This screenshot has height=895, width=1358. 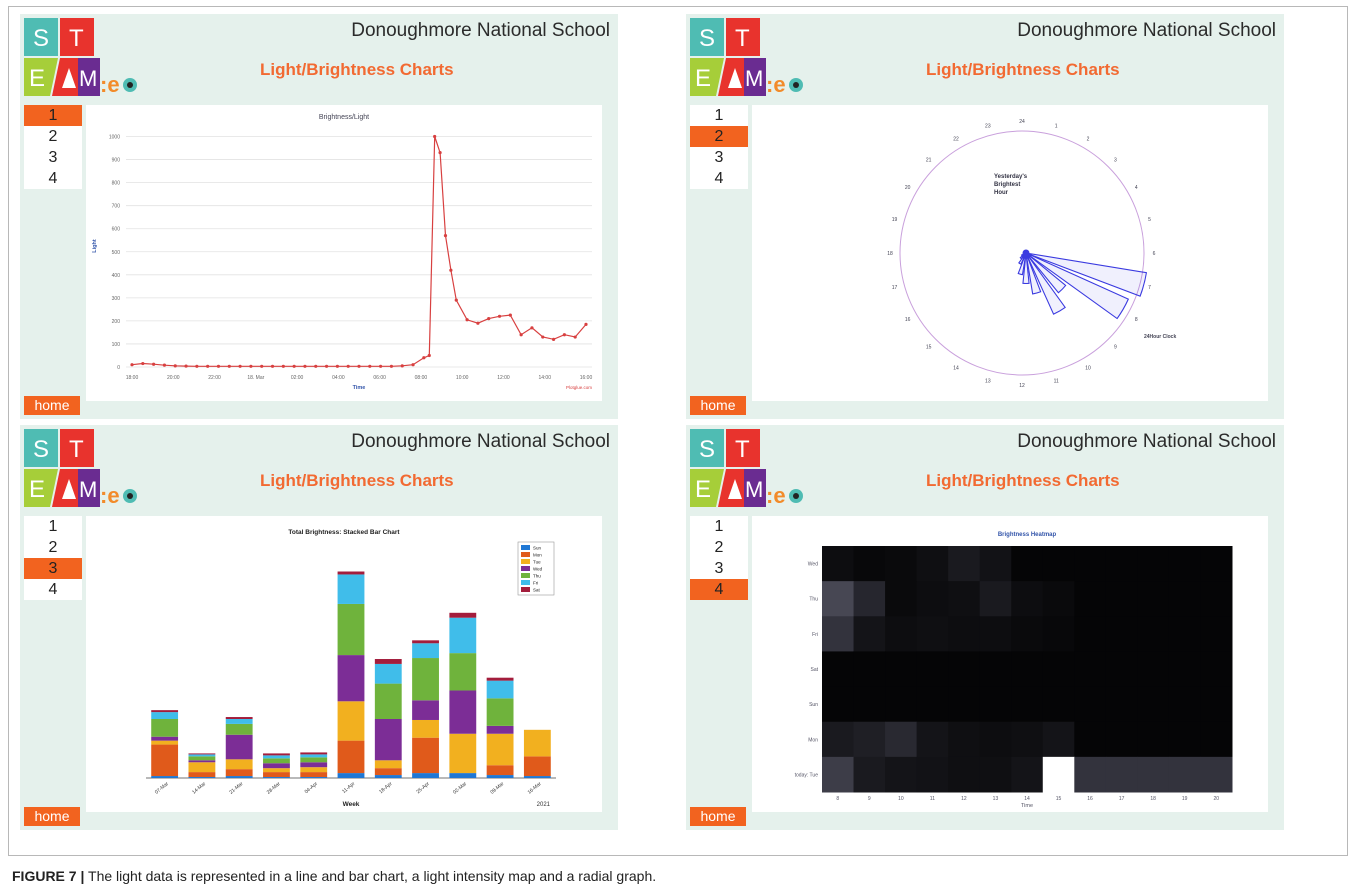 What do you see at coordinates (707, 488) in the screenshot?
I see `logo-tile-e` at bounding box center [707, 488].